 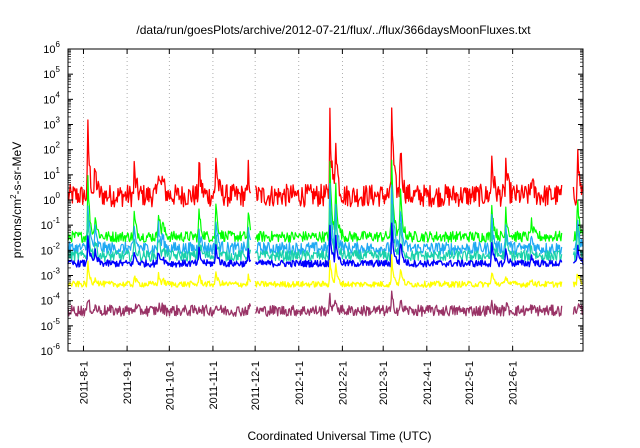 What do you see at coordinates (51, 325) in the screenshot?
I see `y-tick-label: 10⁻⁵` at bounding box center [51, 325].